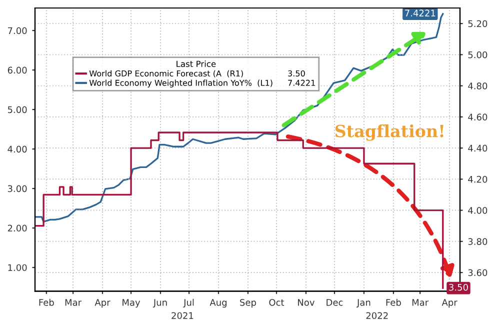 This screenshot has width=500, height=320. Describe the element at coordinates (180, 84) in the screenshot. I see `legend-label: World Economy Weighted Inflation YoY% (L1)` at that location.